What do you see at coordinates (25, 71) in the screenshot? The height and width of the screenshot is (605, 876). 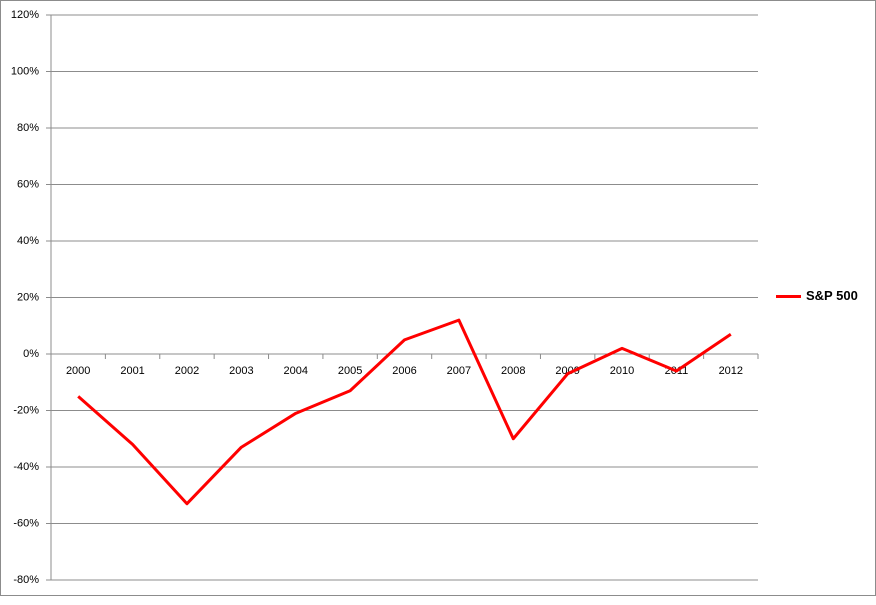 I see `y-tick-label: 100%` at bounding box center [25, 71].